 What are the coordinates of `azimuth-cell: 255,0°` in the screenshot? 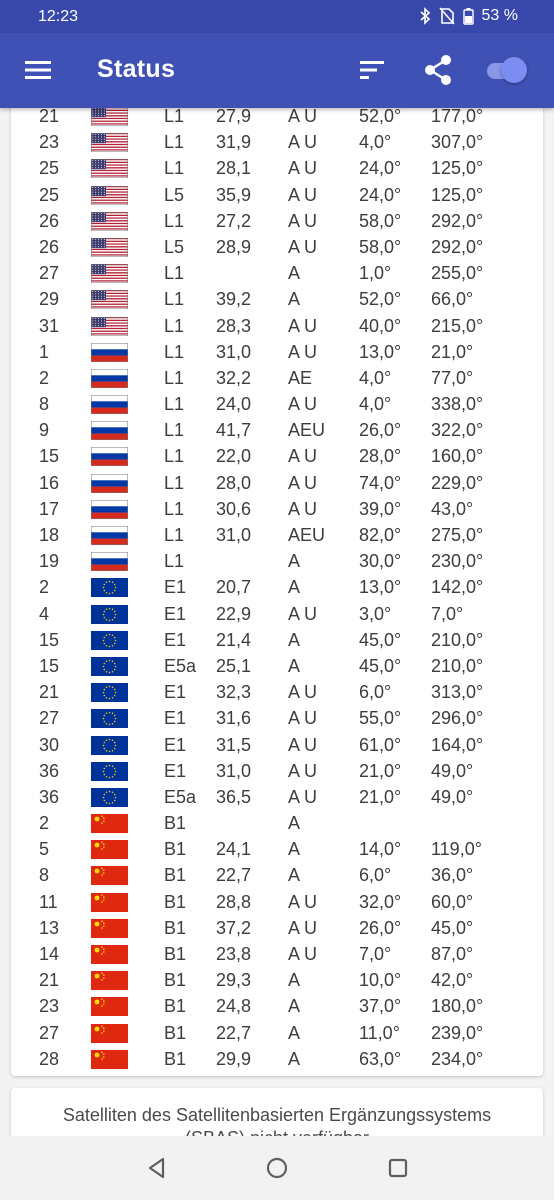 It's located at (457, 273).